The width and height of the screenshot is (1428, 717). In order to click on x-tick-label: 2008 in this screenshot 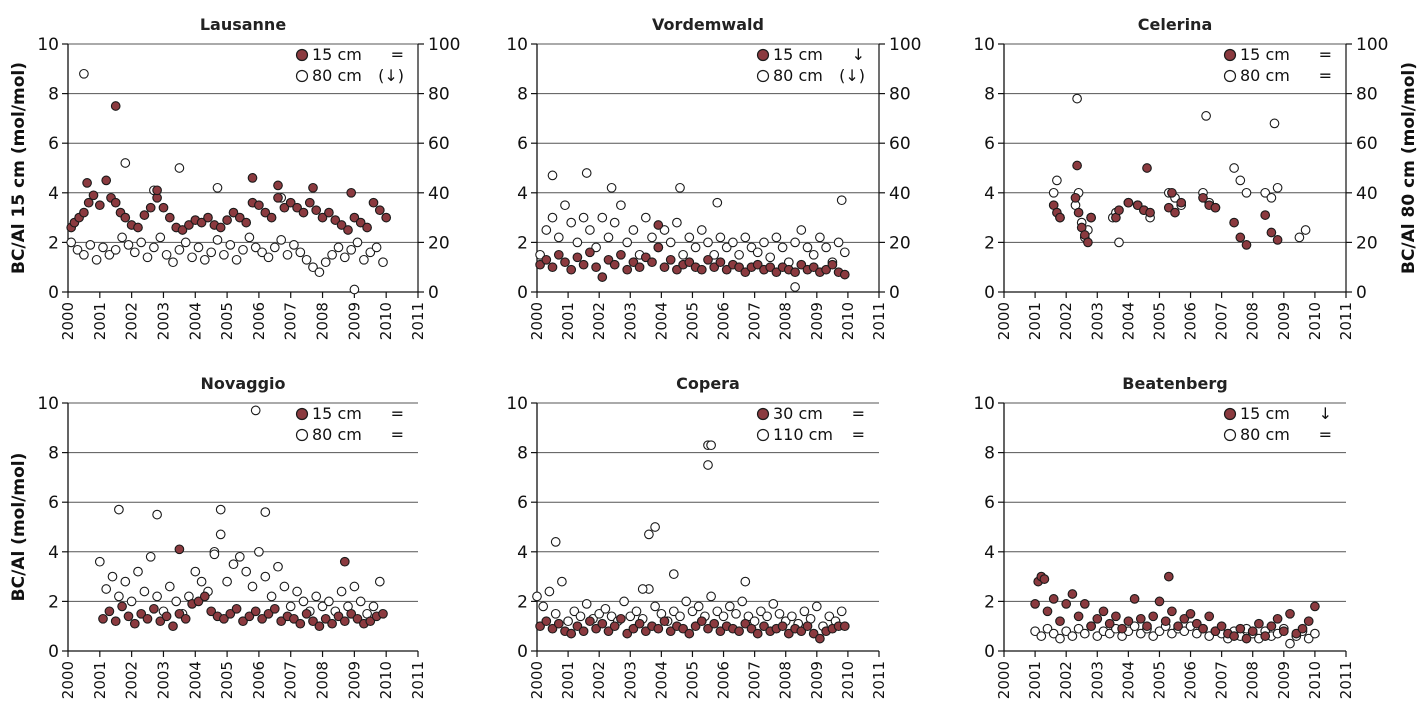, I will do `click(323, 680)`.